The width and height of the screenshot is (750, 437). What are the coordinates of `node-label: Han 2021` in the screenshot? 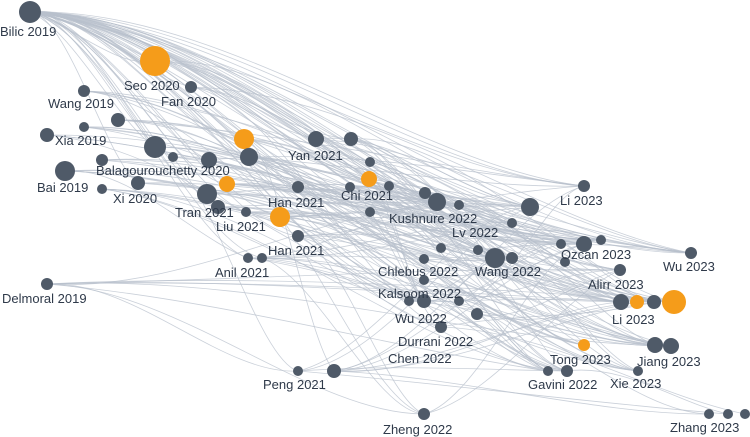 It's located at (296, 250).